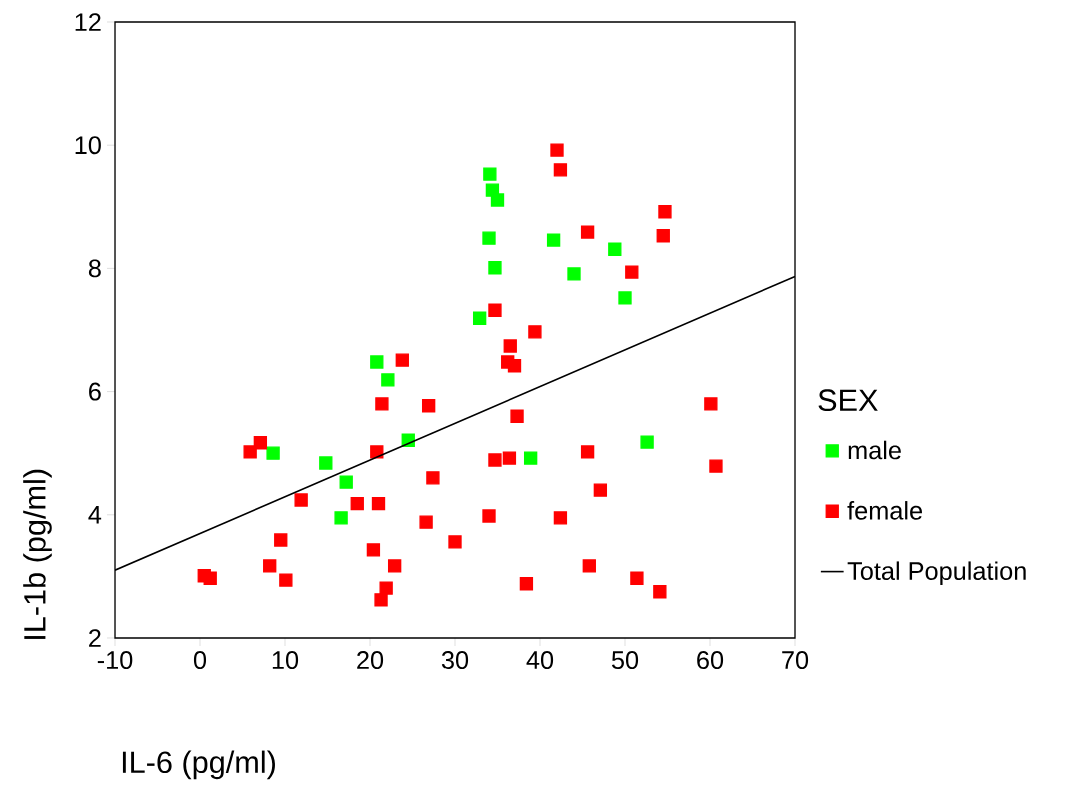  What do you see at coordinates (198, 765) in the screenshot?
I see `x-axis-title: IL-6 (pg/ml)` at bounding box center [198, 765].